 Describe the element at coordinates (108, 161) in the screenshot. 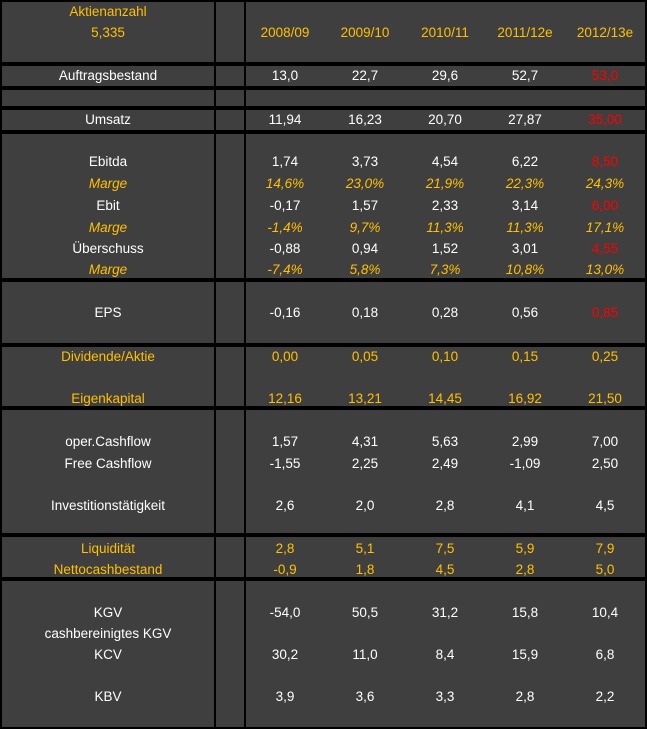

I see `row-label: Ebitda` at that location.